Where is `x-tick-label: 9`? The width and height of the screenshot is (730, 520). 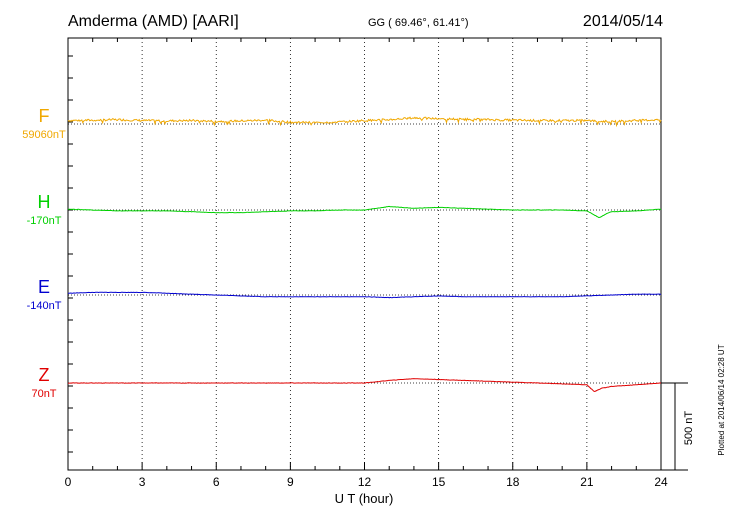 x-tick-label: 9 is located at coordinates (290, 482).